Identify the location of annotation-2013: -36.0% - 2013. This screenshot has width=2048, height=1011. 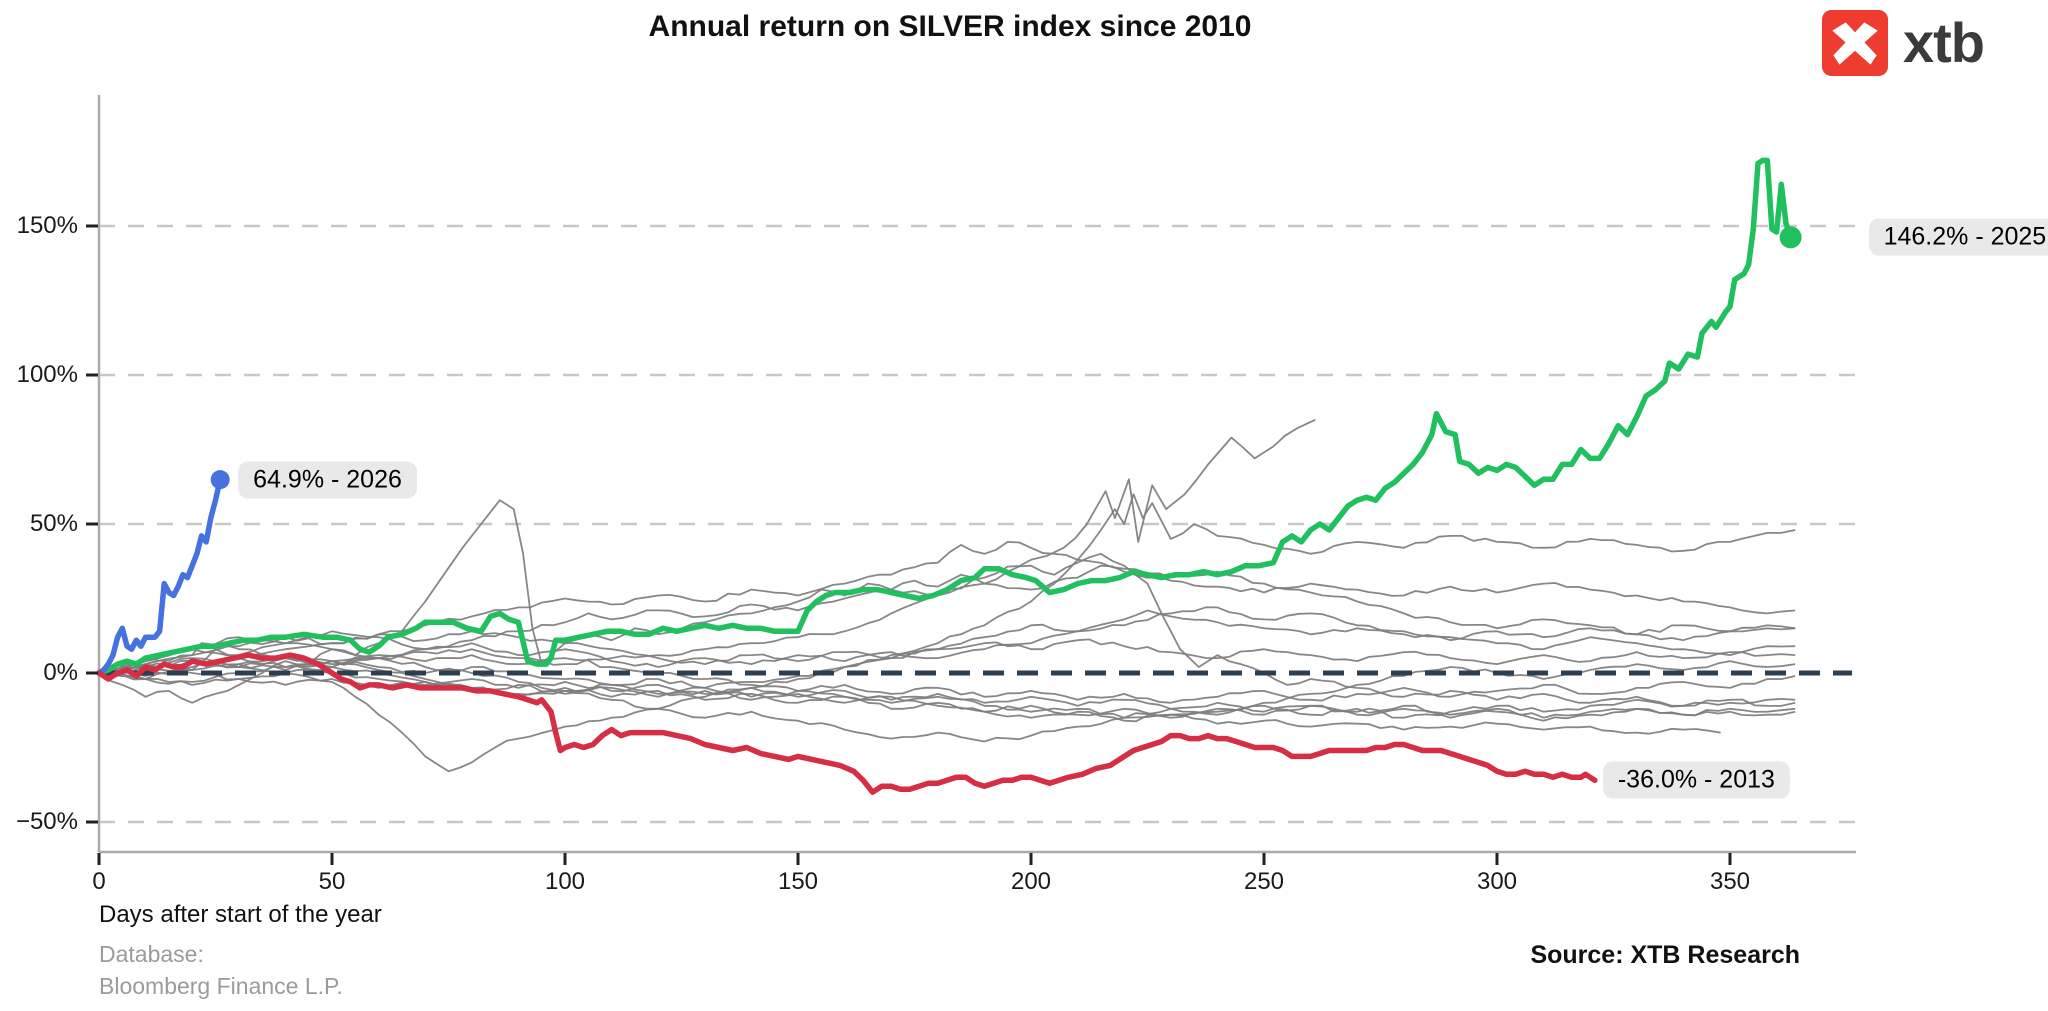
(1696, 780).